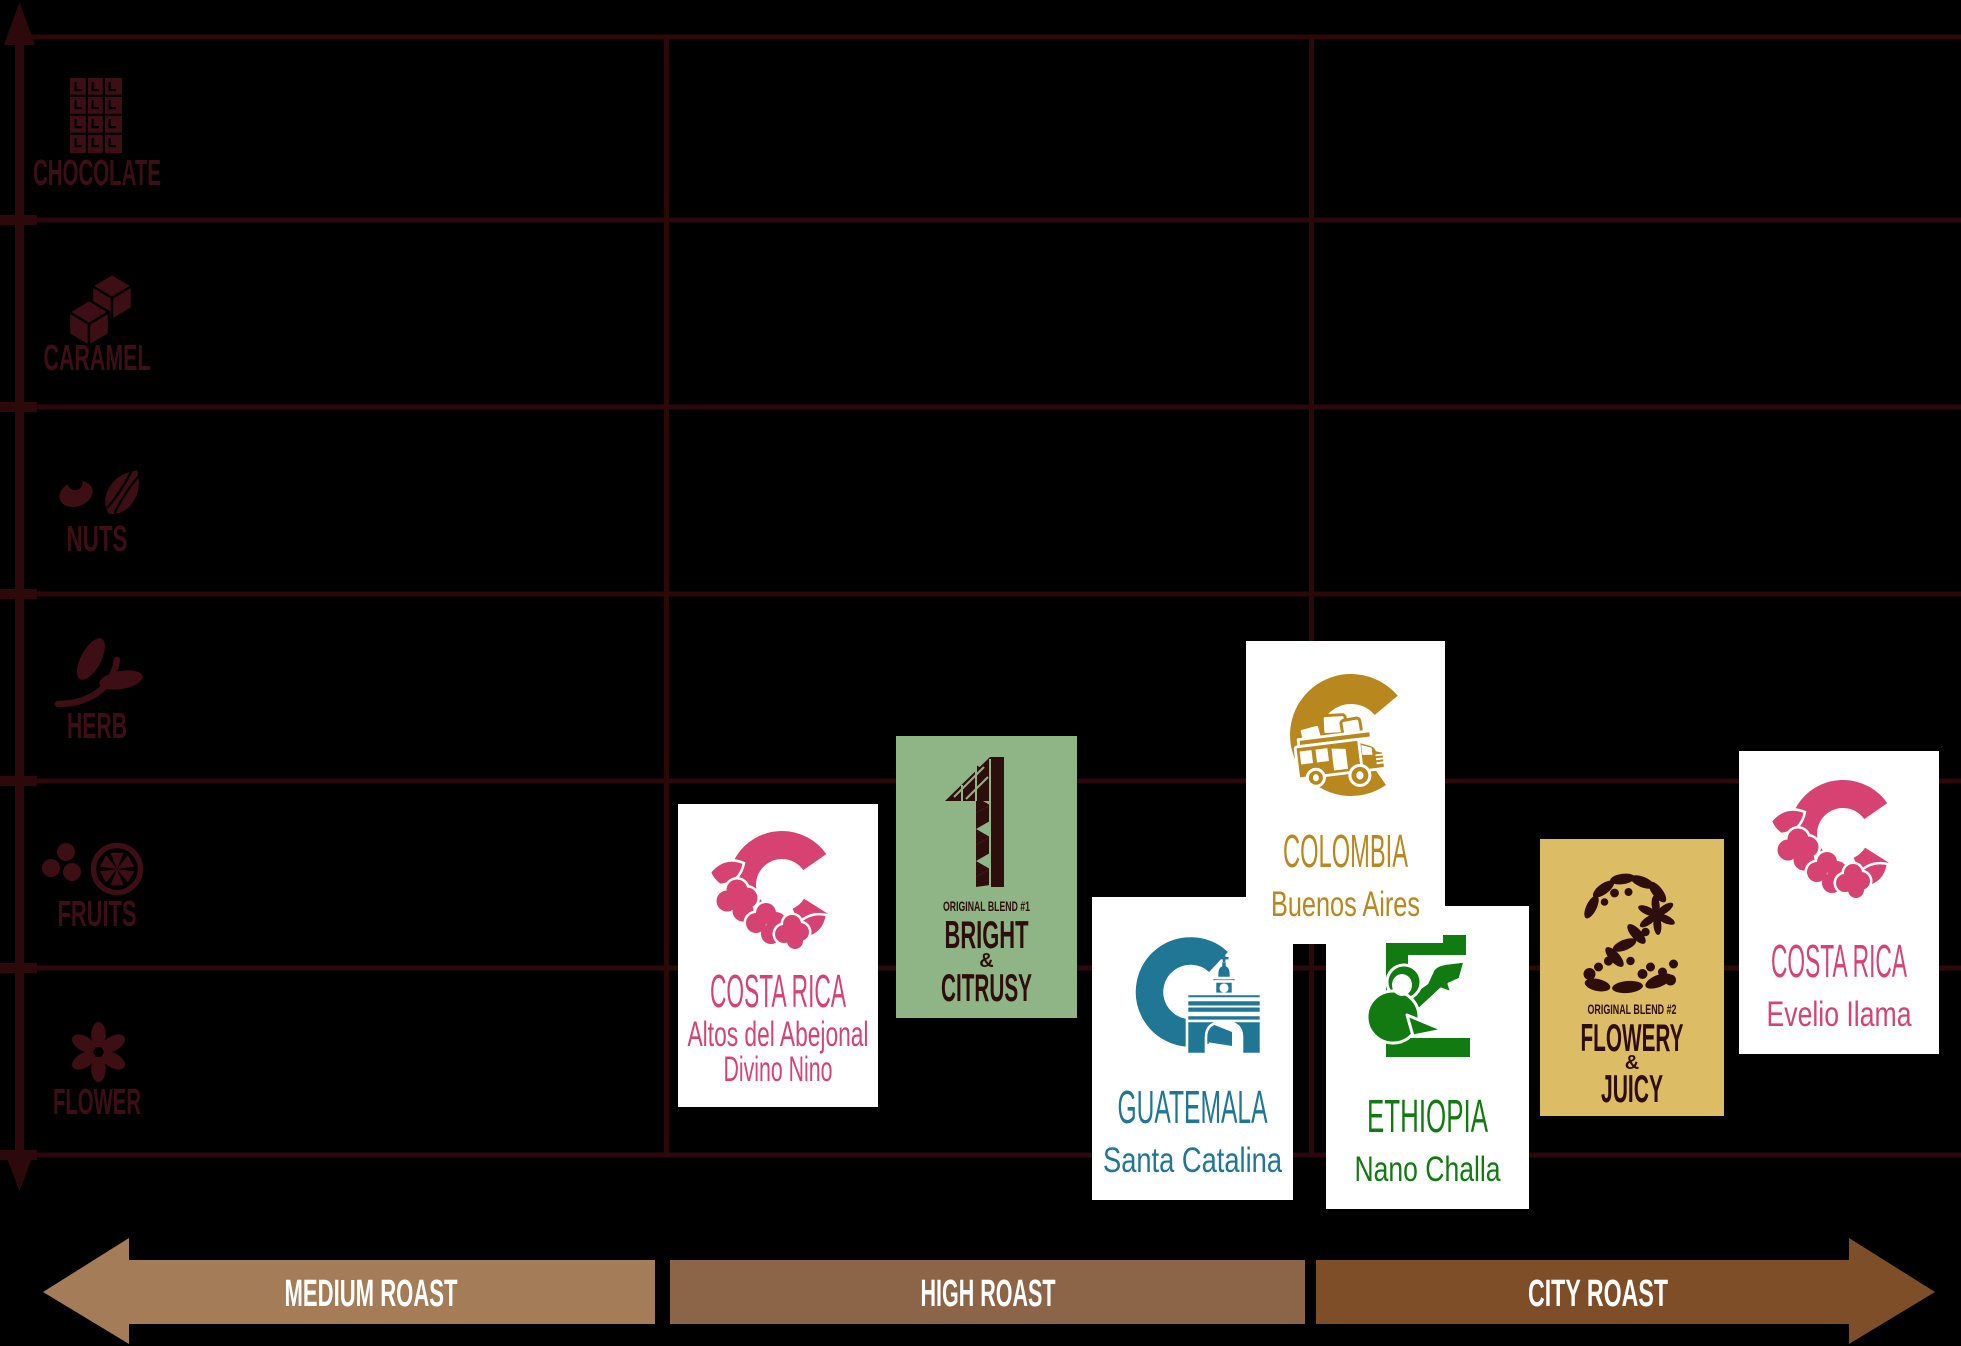  I want to click on svg-text: GUATEMALA, so click(1193, 1107).